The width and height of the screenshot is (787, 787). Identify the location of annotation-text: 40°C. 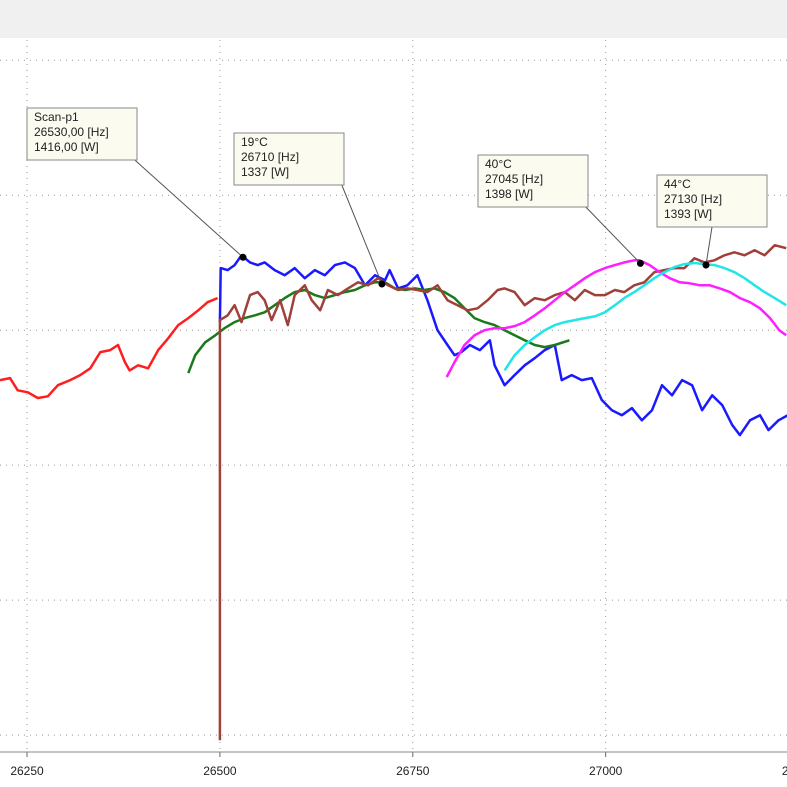
(498, 164).